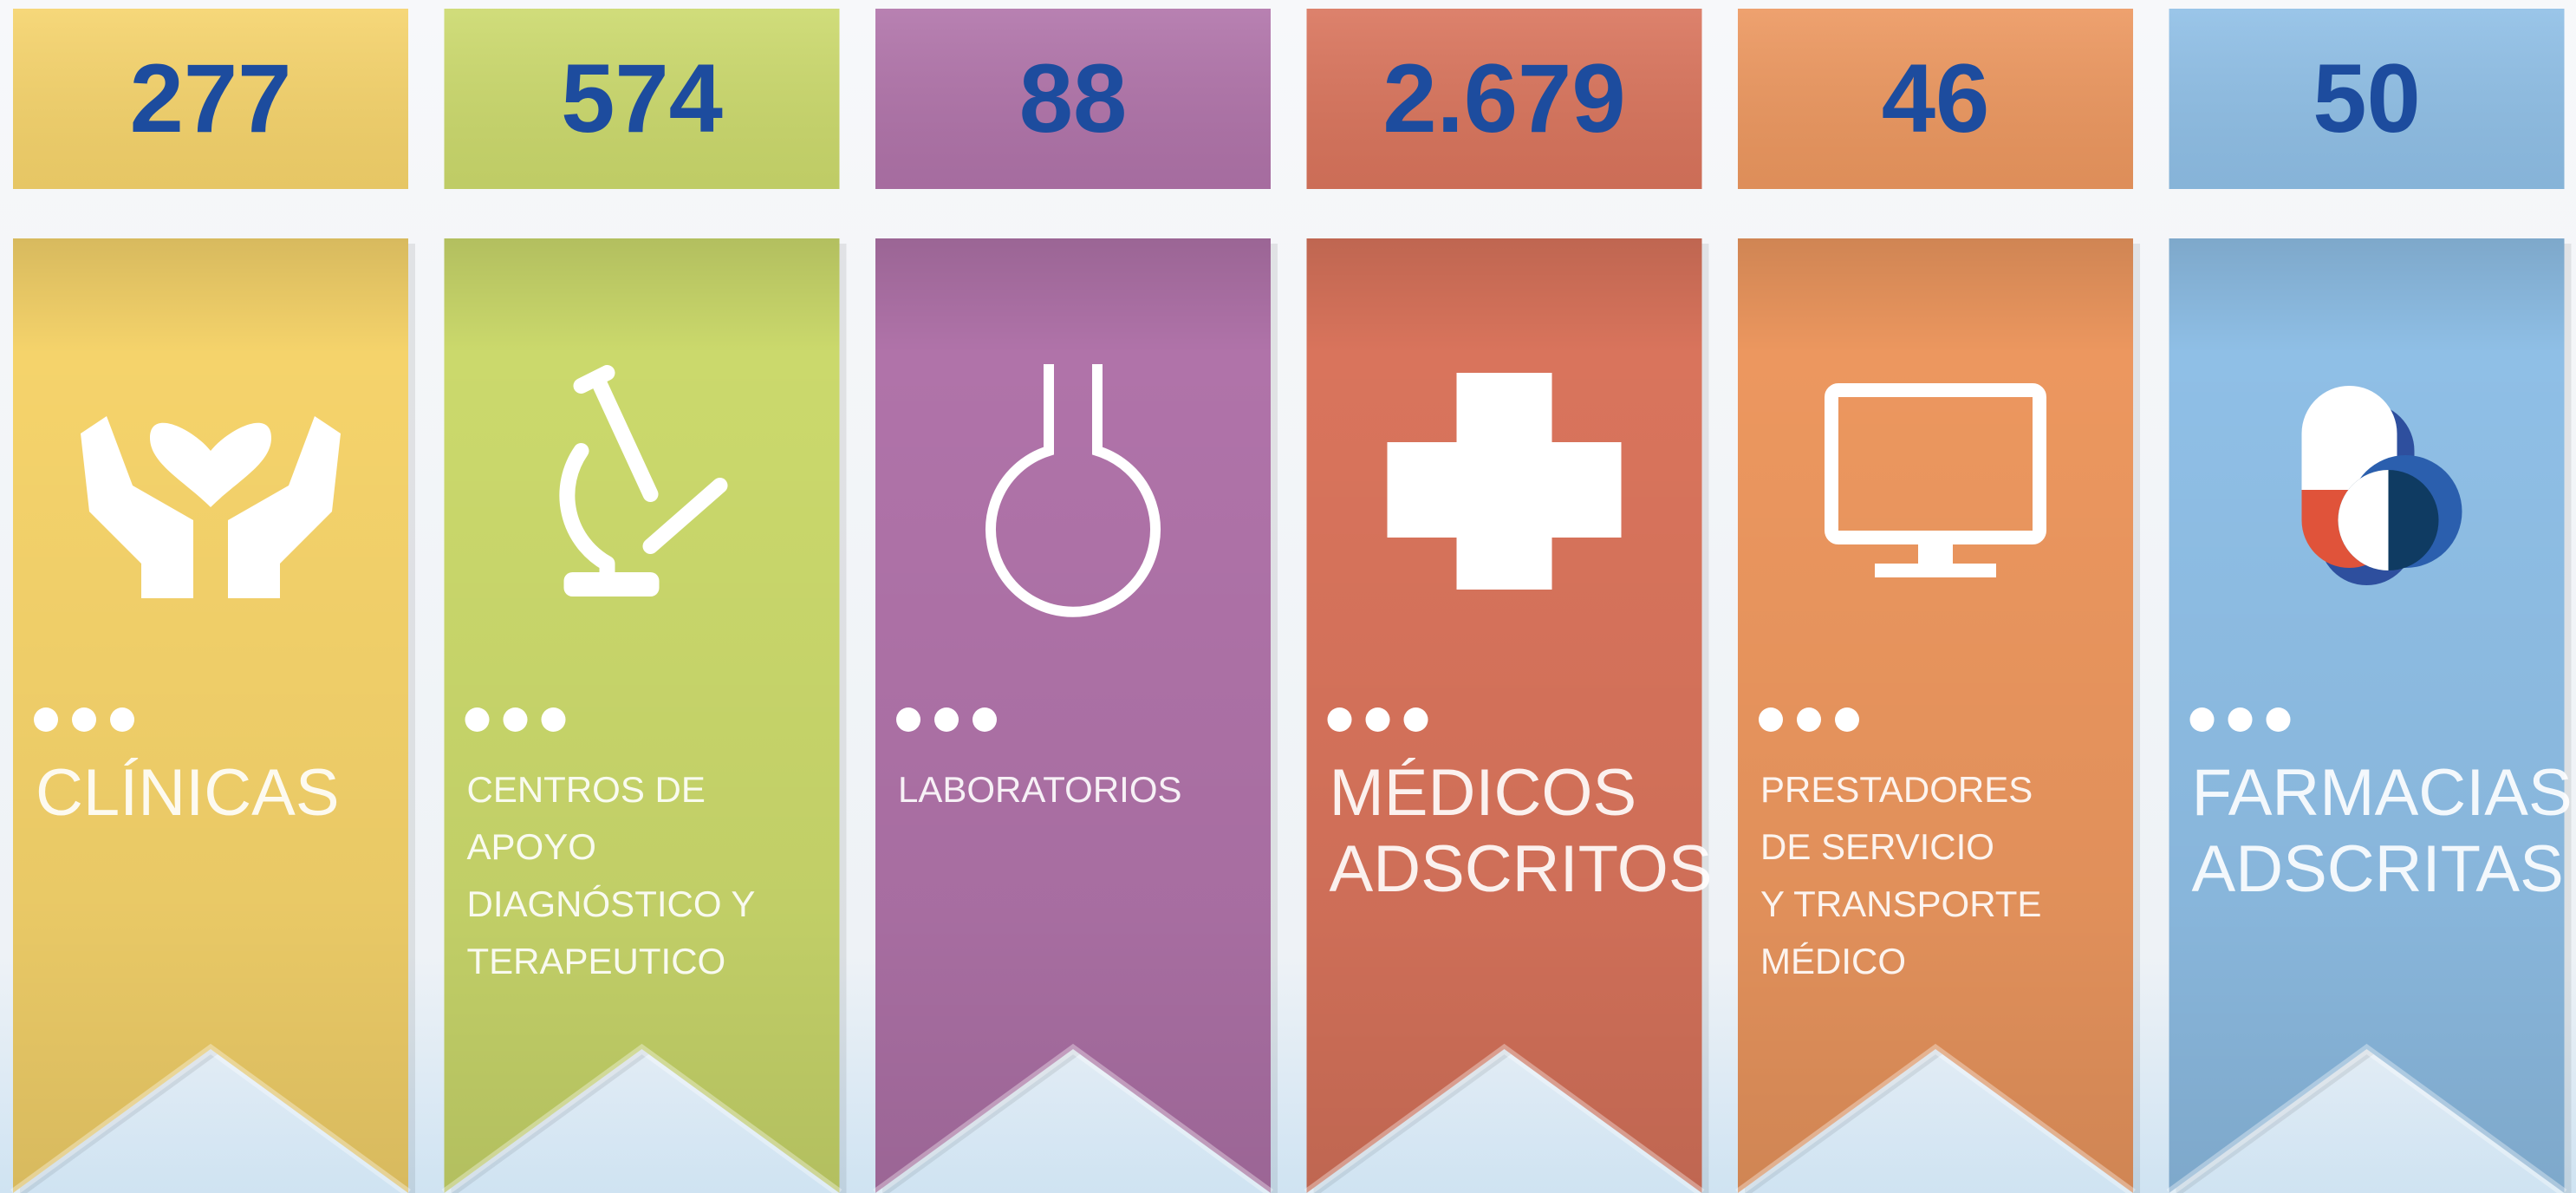 Image resolution: width=2576 pixels, height=1193 pixels. I want to click on count: 2.679, so click(1503, 98).